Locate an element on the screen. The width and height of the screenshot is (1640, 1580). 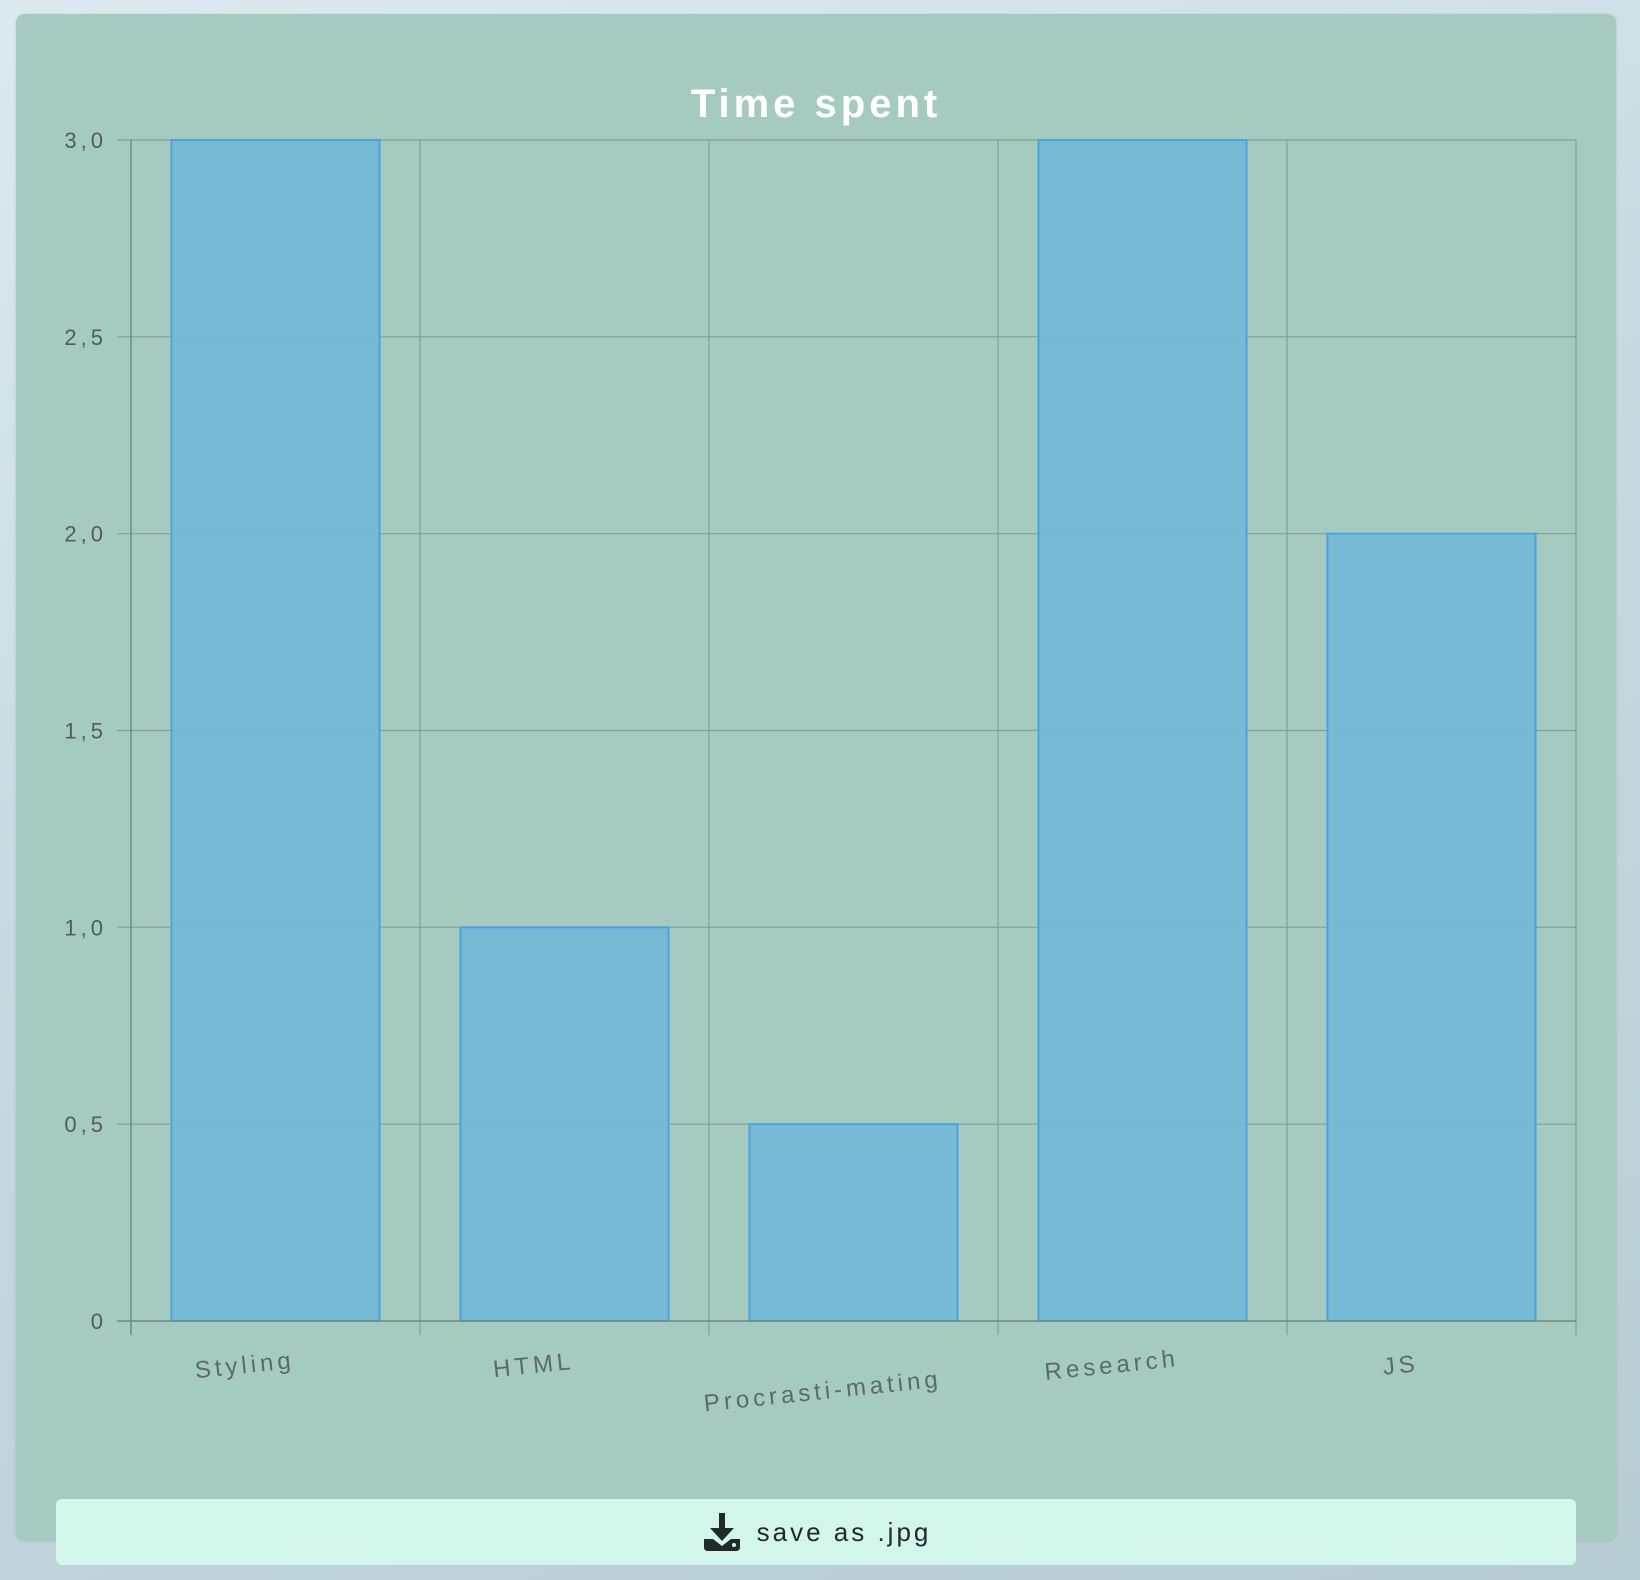
y-tick-label: 1,5 is located at coordinates (85, 731).